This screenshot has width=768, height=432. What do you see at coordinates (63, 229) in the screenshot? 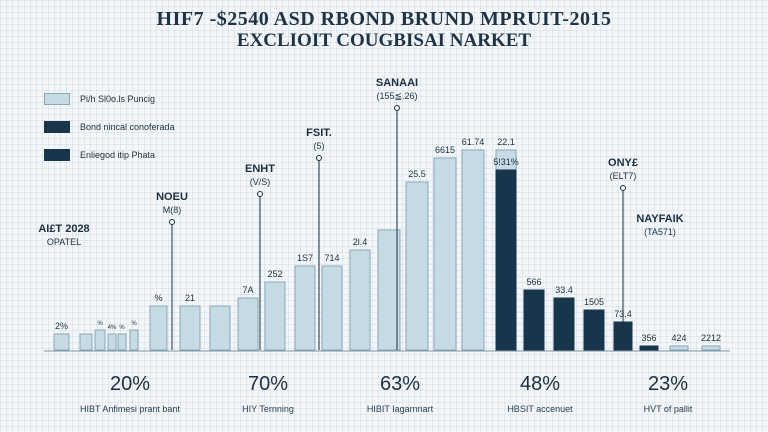
I see `annotation-label: AI£T 2028` at bounding box center [63, 229].